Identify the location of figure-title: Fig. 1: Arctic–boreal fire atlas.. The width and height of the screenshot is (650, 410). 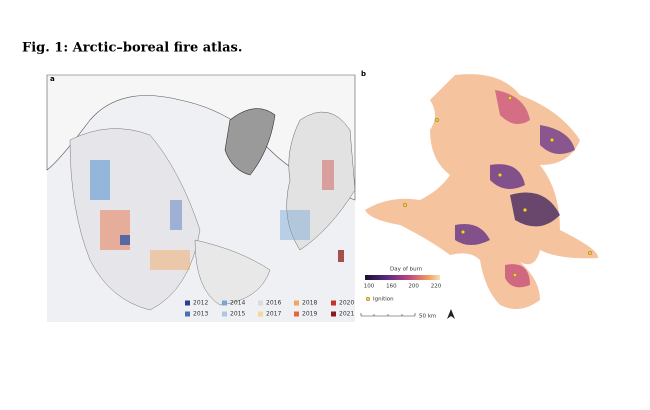
(132, 48).